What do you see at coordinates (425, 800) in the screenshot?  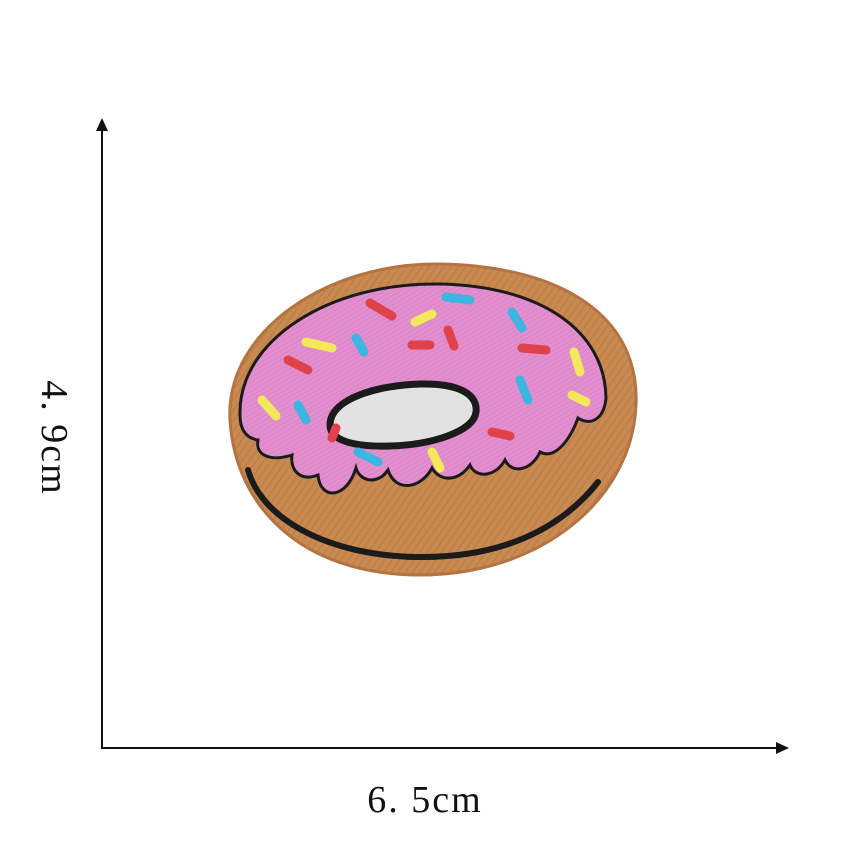 I see `width-label: 6. 5cm` at bounding box center [425, 800].